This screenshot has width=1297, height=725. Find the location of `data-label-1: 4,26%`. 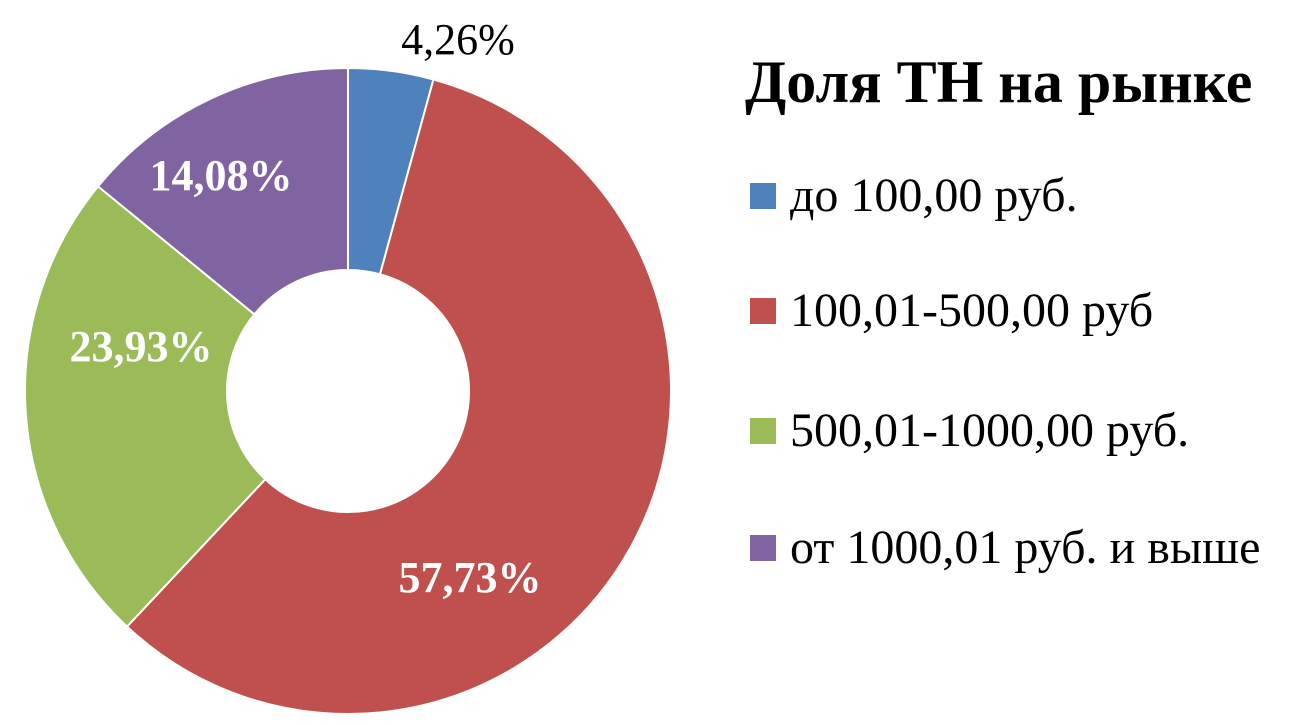

data-label-1: 4,26% is located at coordinates (458, 39).